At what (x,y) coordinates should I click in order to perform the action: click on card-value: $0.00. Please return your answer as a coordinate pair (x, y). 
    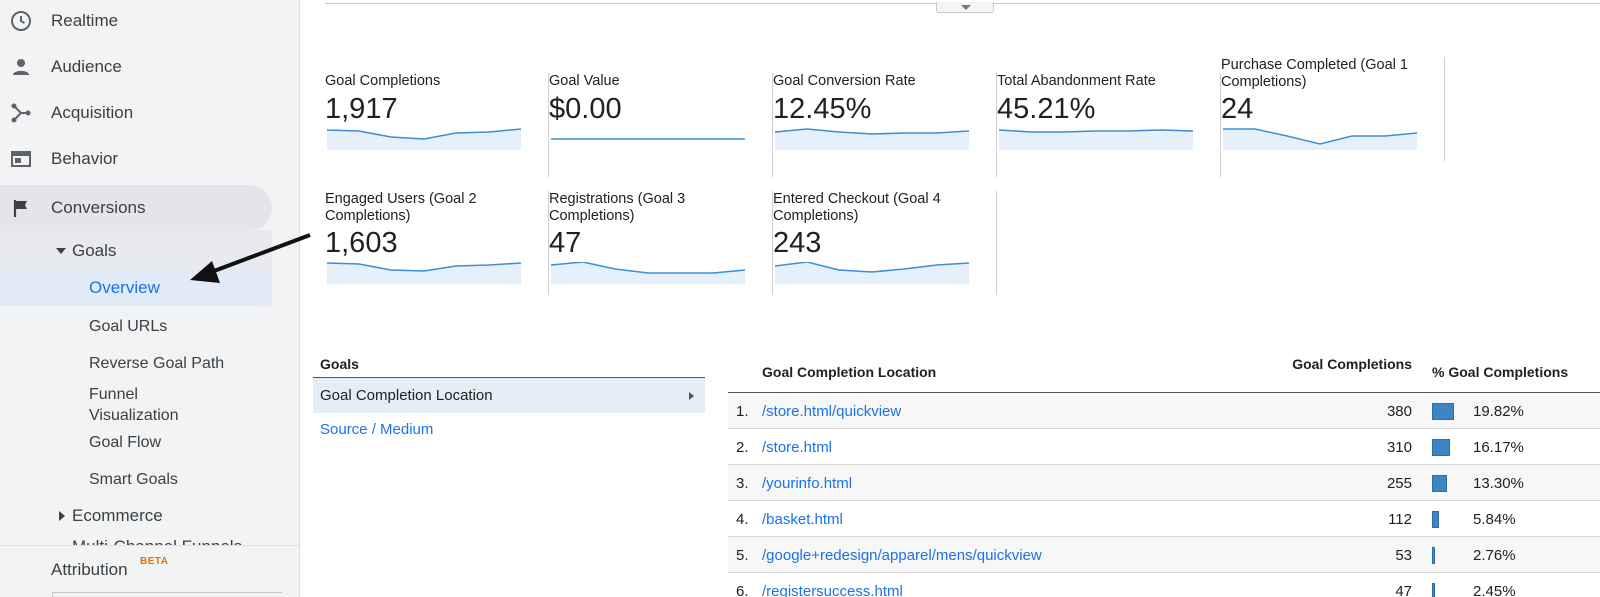
    Looking at the image, I should click on (585, 109).